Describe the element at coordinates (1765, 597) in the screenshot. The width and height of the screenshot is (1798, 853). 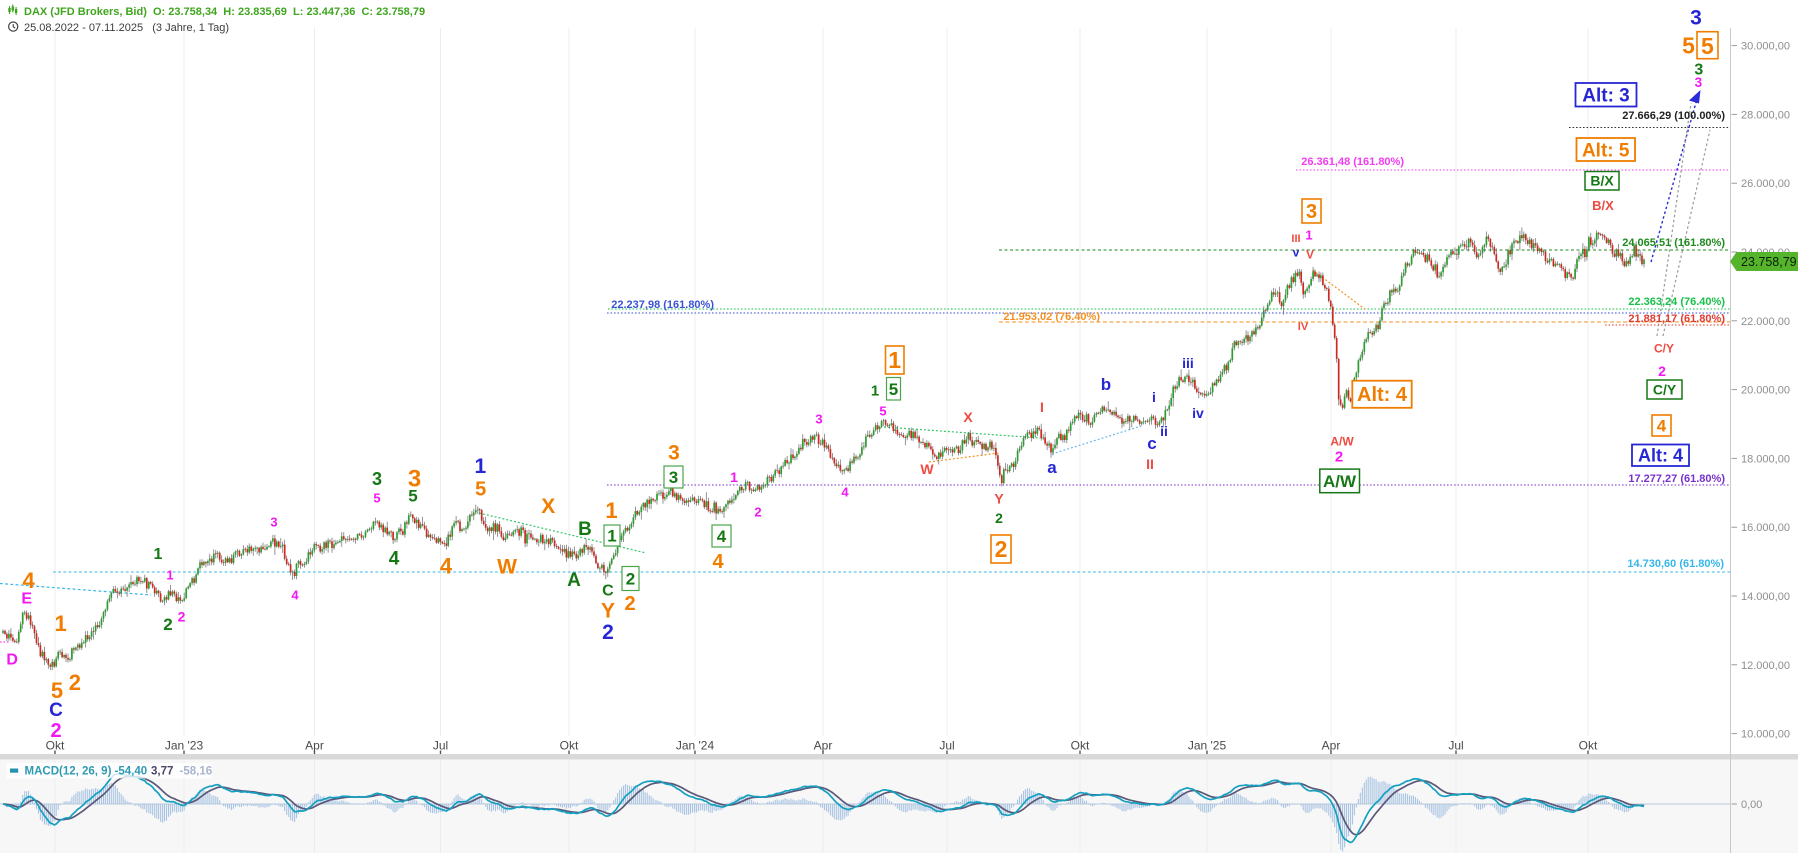
I see `svg-text: 14.000,00` at that location.